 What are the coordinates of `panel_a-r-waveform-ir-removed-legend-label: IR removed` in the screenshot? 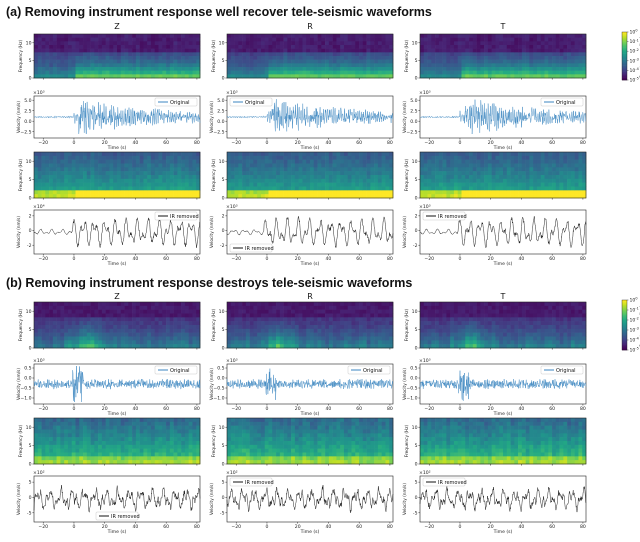 It's located at (259, 249).